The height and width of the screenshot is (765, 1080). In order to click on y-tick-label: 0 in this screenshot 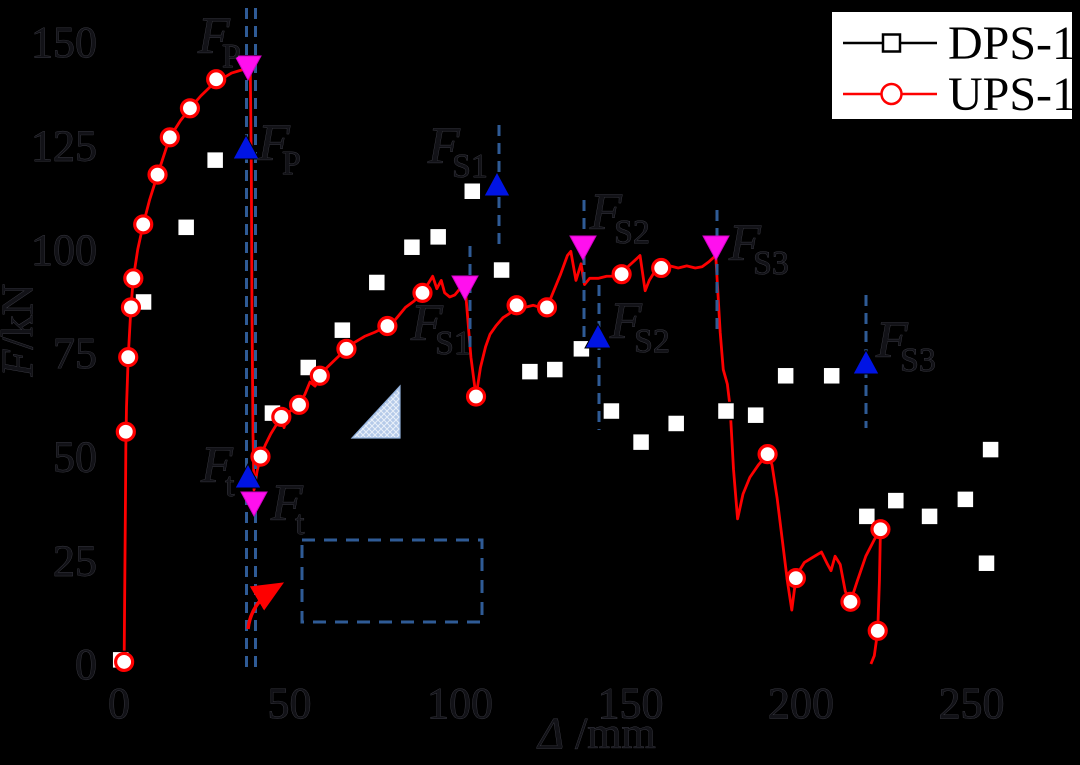, I will do `click(86, 664)`.